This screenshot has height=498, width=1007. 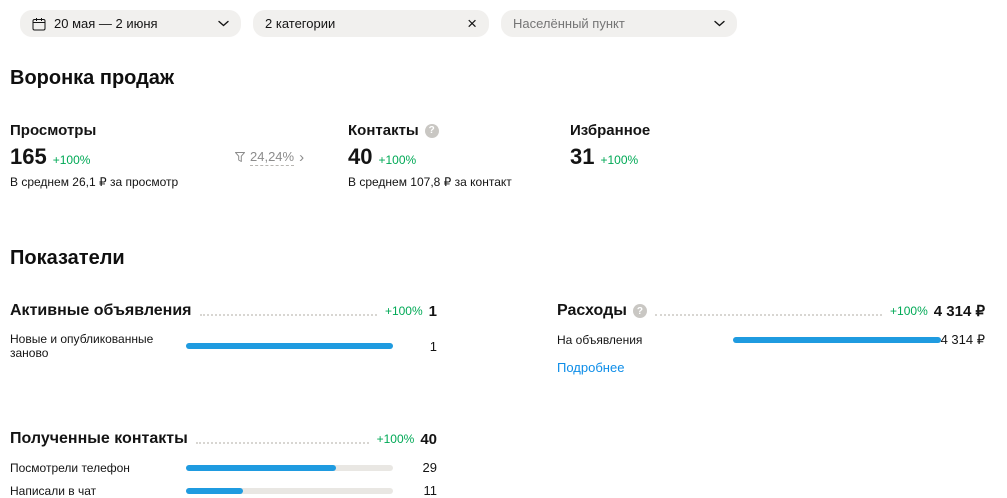 What do you see at coordinates (70, 467) in the screenshot?
I see `stat-label: Посмотрели телефон` at bounding box center [70, 467].